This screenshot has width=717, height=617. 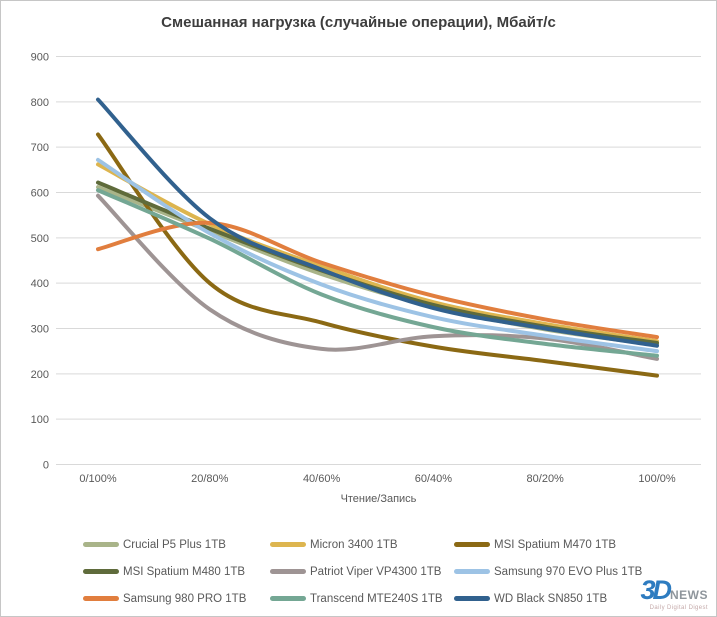 I want to click on x-tick-label: 80/20%, so click(x=546, y=479).